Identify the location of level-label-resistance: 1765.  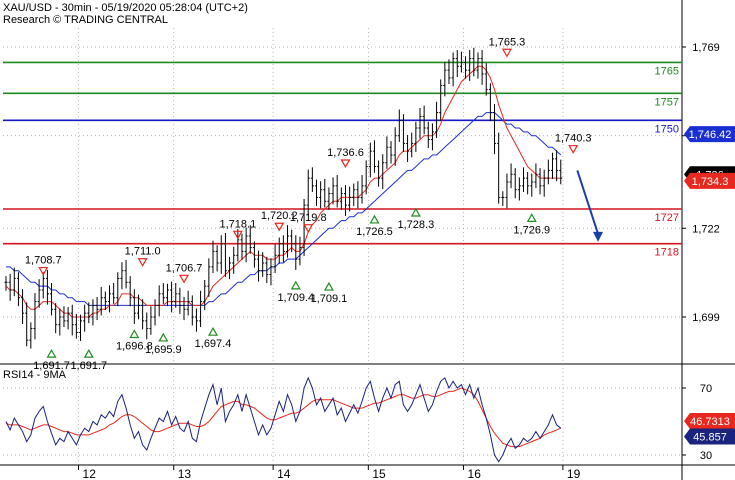
(667, 71).